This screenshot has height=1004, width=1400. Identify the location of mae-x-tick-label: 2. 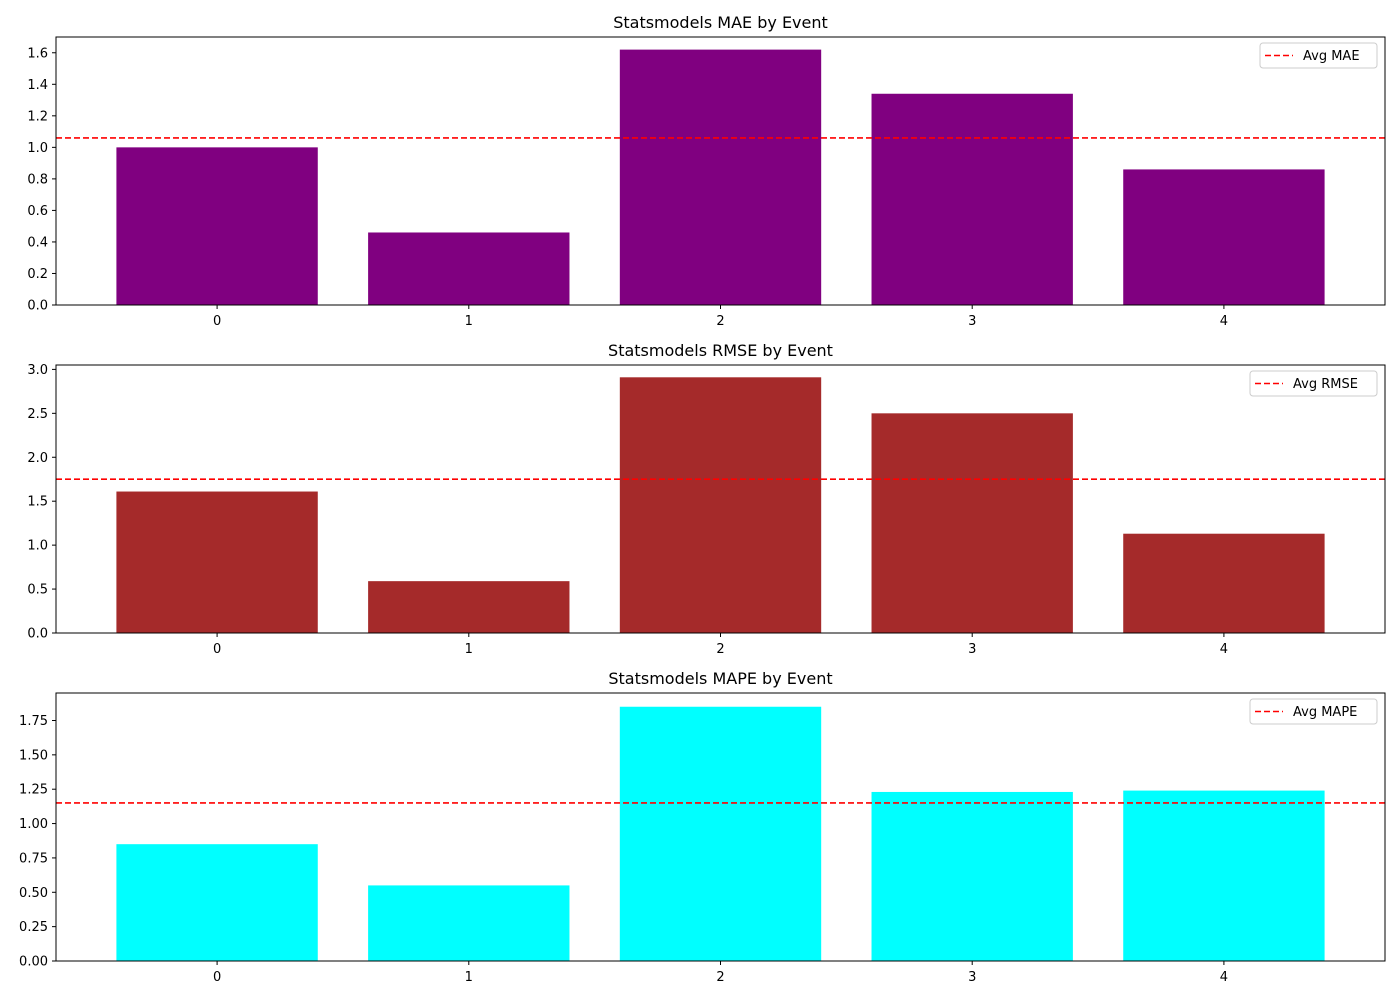
(720, 321).